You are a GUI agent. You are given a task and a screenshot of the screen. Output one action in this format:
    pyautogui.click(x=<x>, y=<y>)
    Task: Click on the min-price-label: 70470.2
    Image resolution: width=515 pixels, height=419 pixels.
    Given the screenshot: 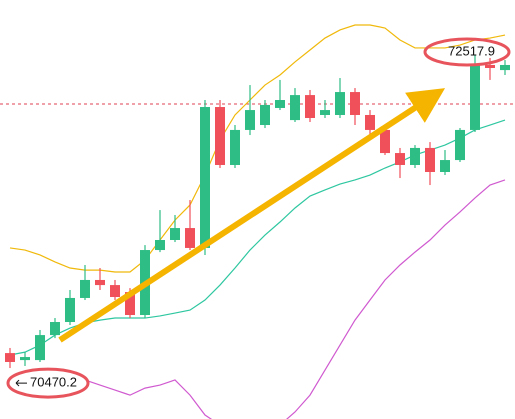 What is the action you would take?
    pyautogui.click(x=53, y=382)
    